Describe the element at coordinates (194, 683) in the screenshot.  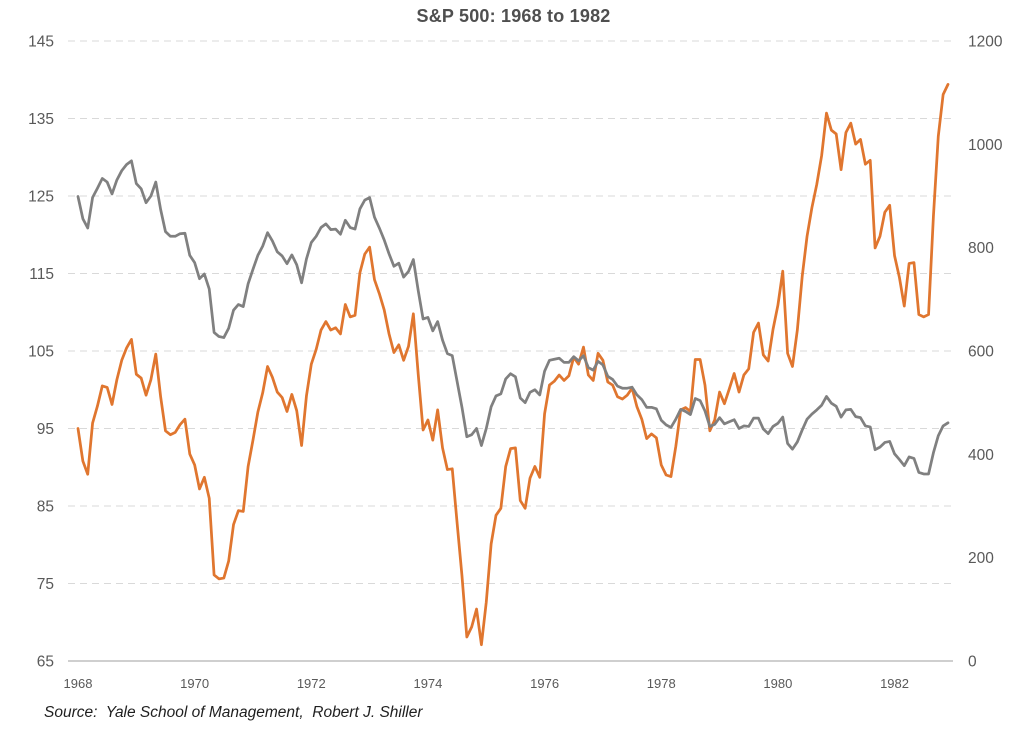
I see `x-axis-tick-label: 1970` at that location.